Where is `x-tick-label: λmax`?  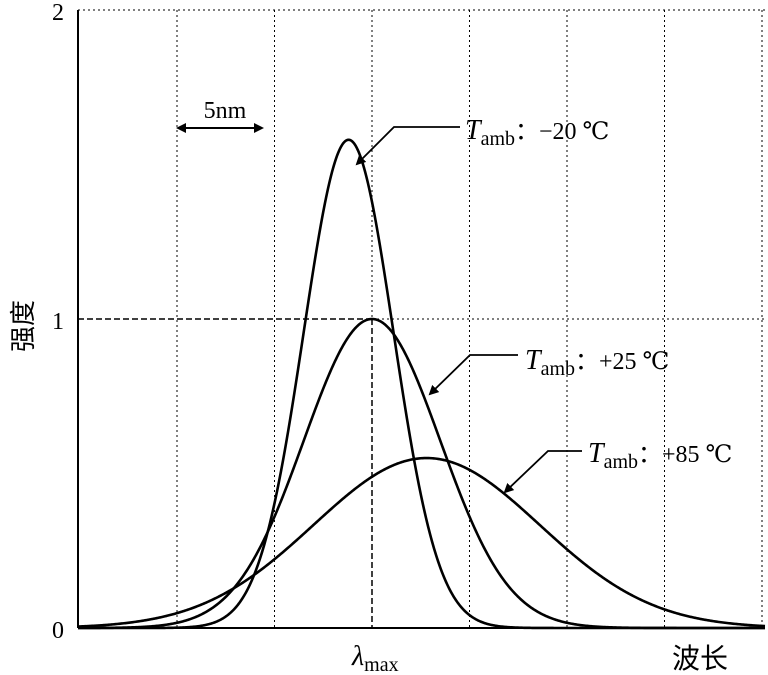 x-tick-label: λmax is located at coordinates (375, 658).